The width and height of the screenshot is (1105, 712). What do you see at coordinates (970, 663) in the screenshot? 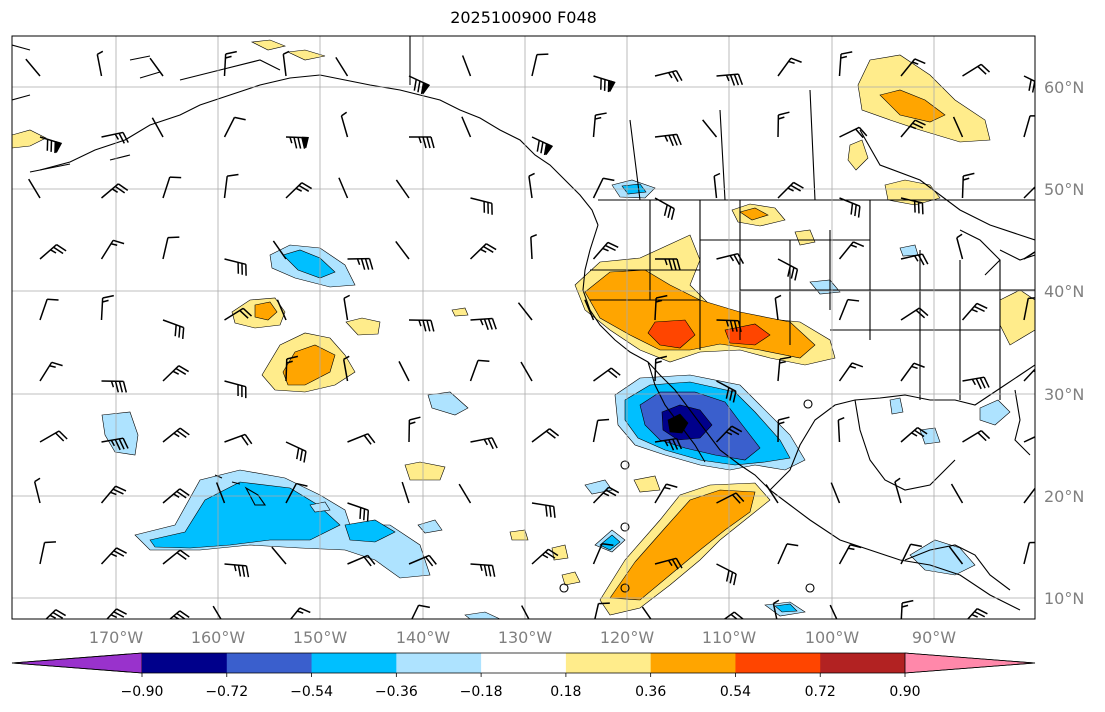
I see `colorbar-extend-high` at bounding box center [970, 663].